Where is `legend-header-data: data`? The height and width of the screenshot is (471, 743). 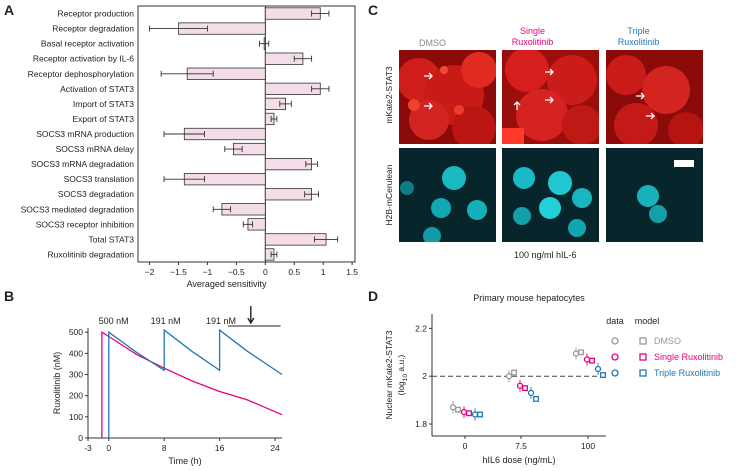
legend-header-data: data is located at coordinates (615, 321).